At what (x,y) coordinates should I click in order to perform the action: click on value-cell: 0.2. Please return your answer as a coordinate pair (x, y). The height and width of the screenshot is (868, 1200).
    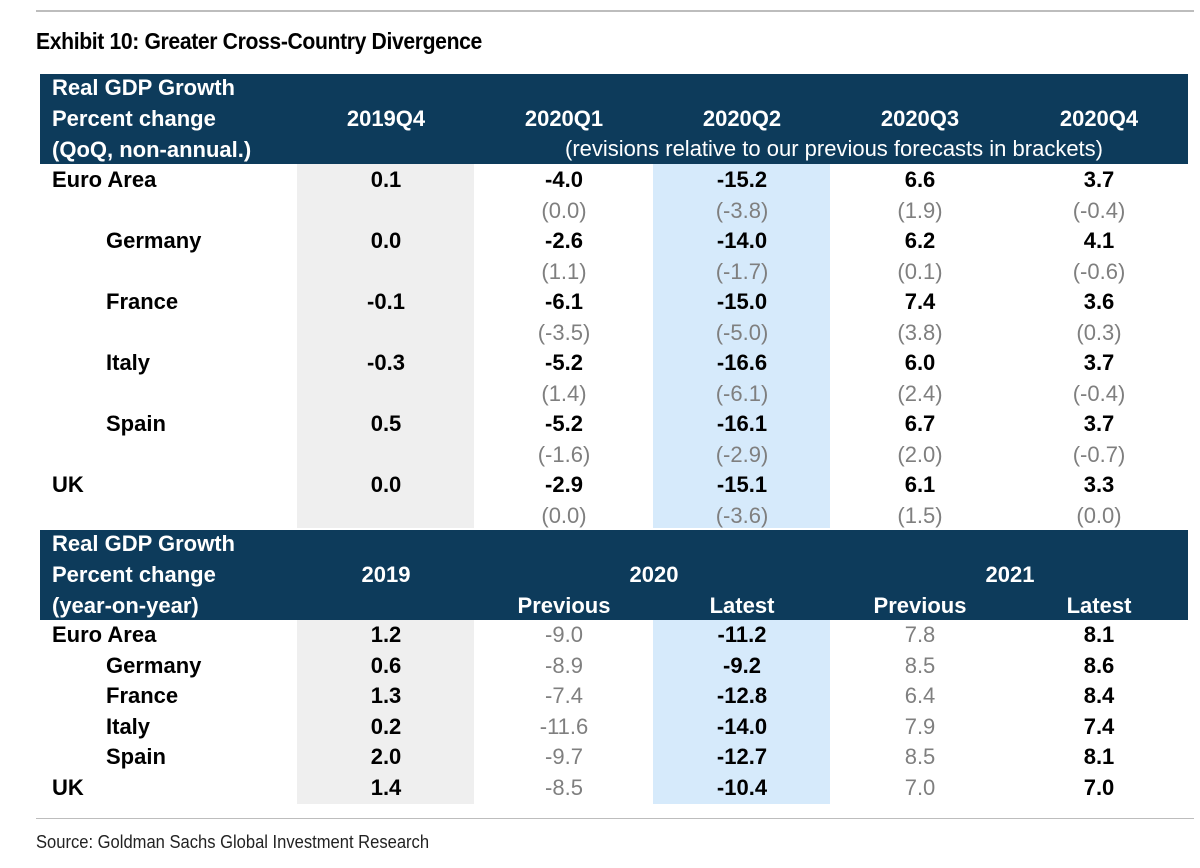
    Looking at the image, I should click on (386, 726).